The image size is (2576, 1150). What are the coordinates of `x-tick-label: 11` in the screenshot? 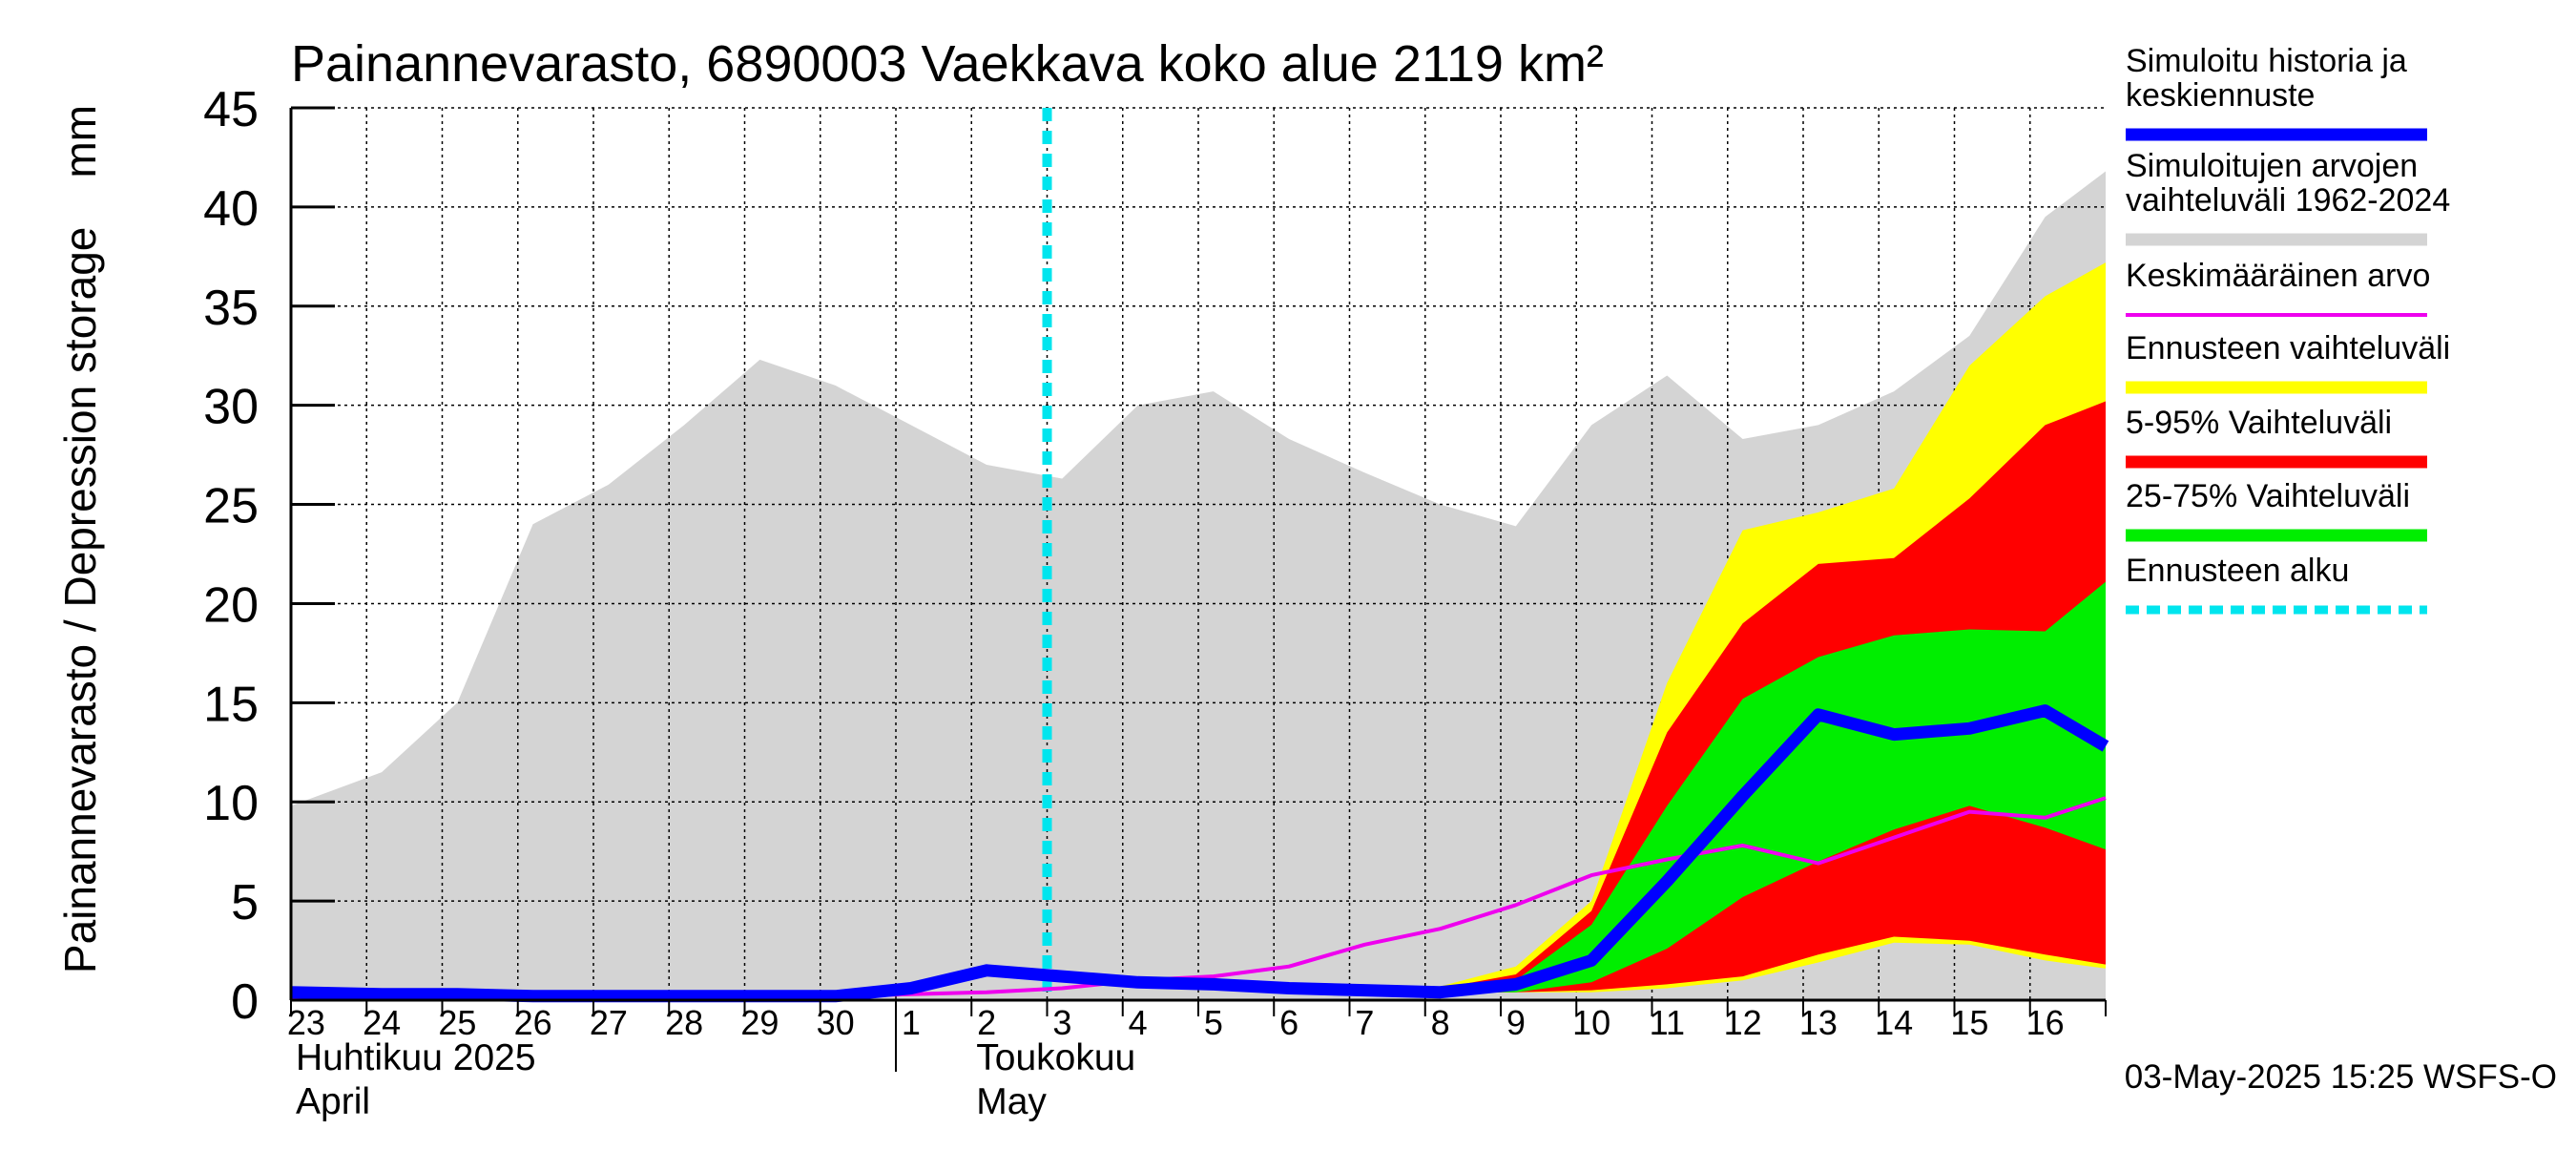 It's located at (1667, 1023).